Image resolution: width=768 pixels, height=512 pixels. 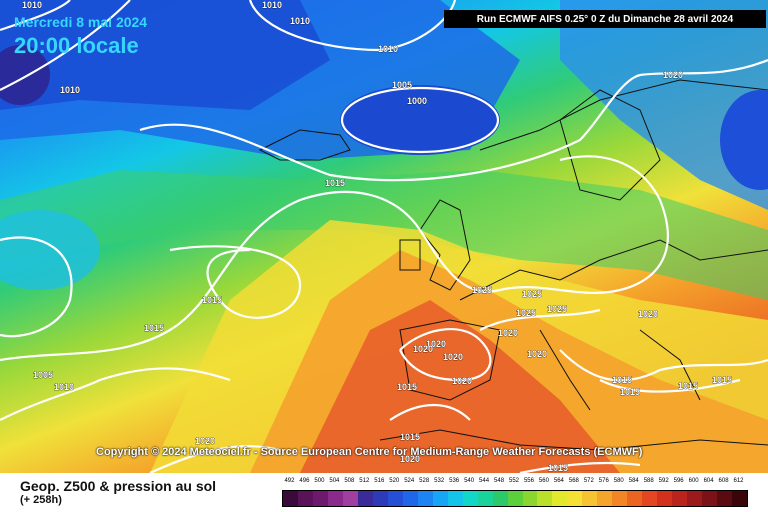 I want to click on forecast-lead: (+ 258h), so click(x=41, y=500).